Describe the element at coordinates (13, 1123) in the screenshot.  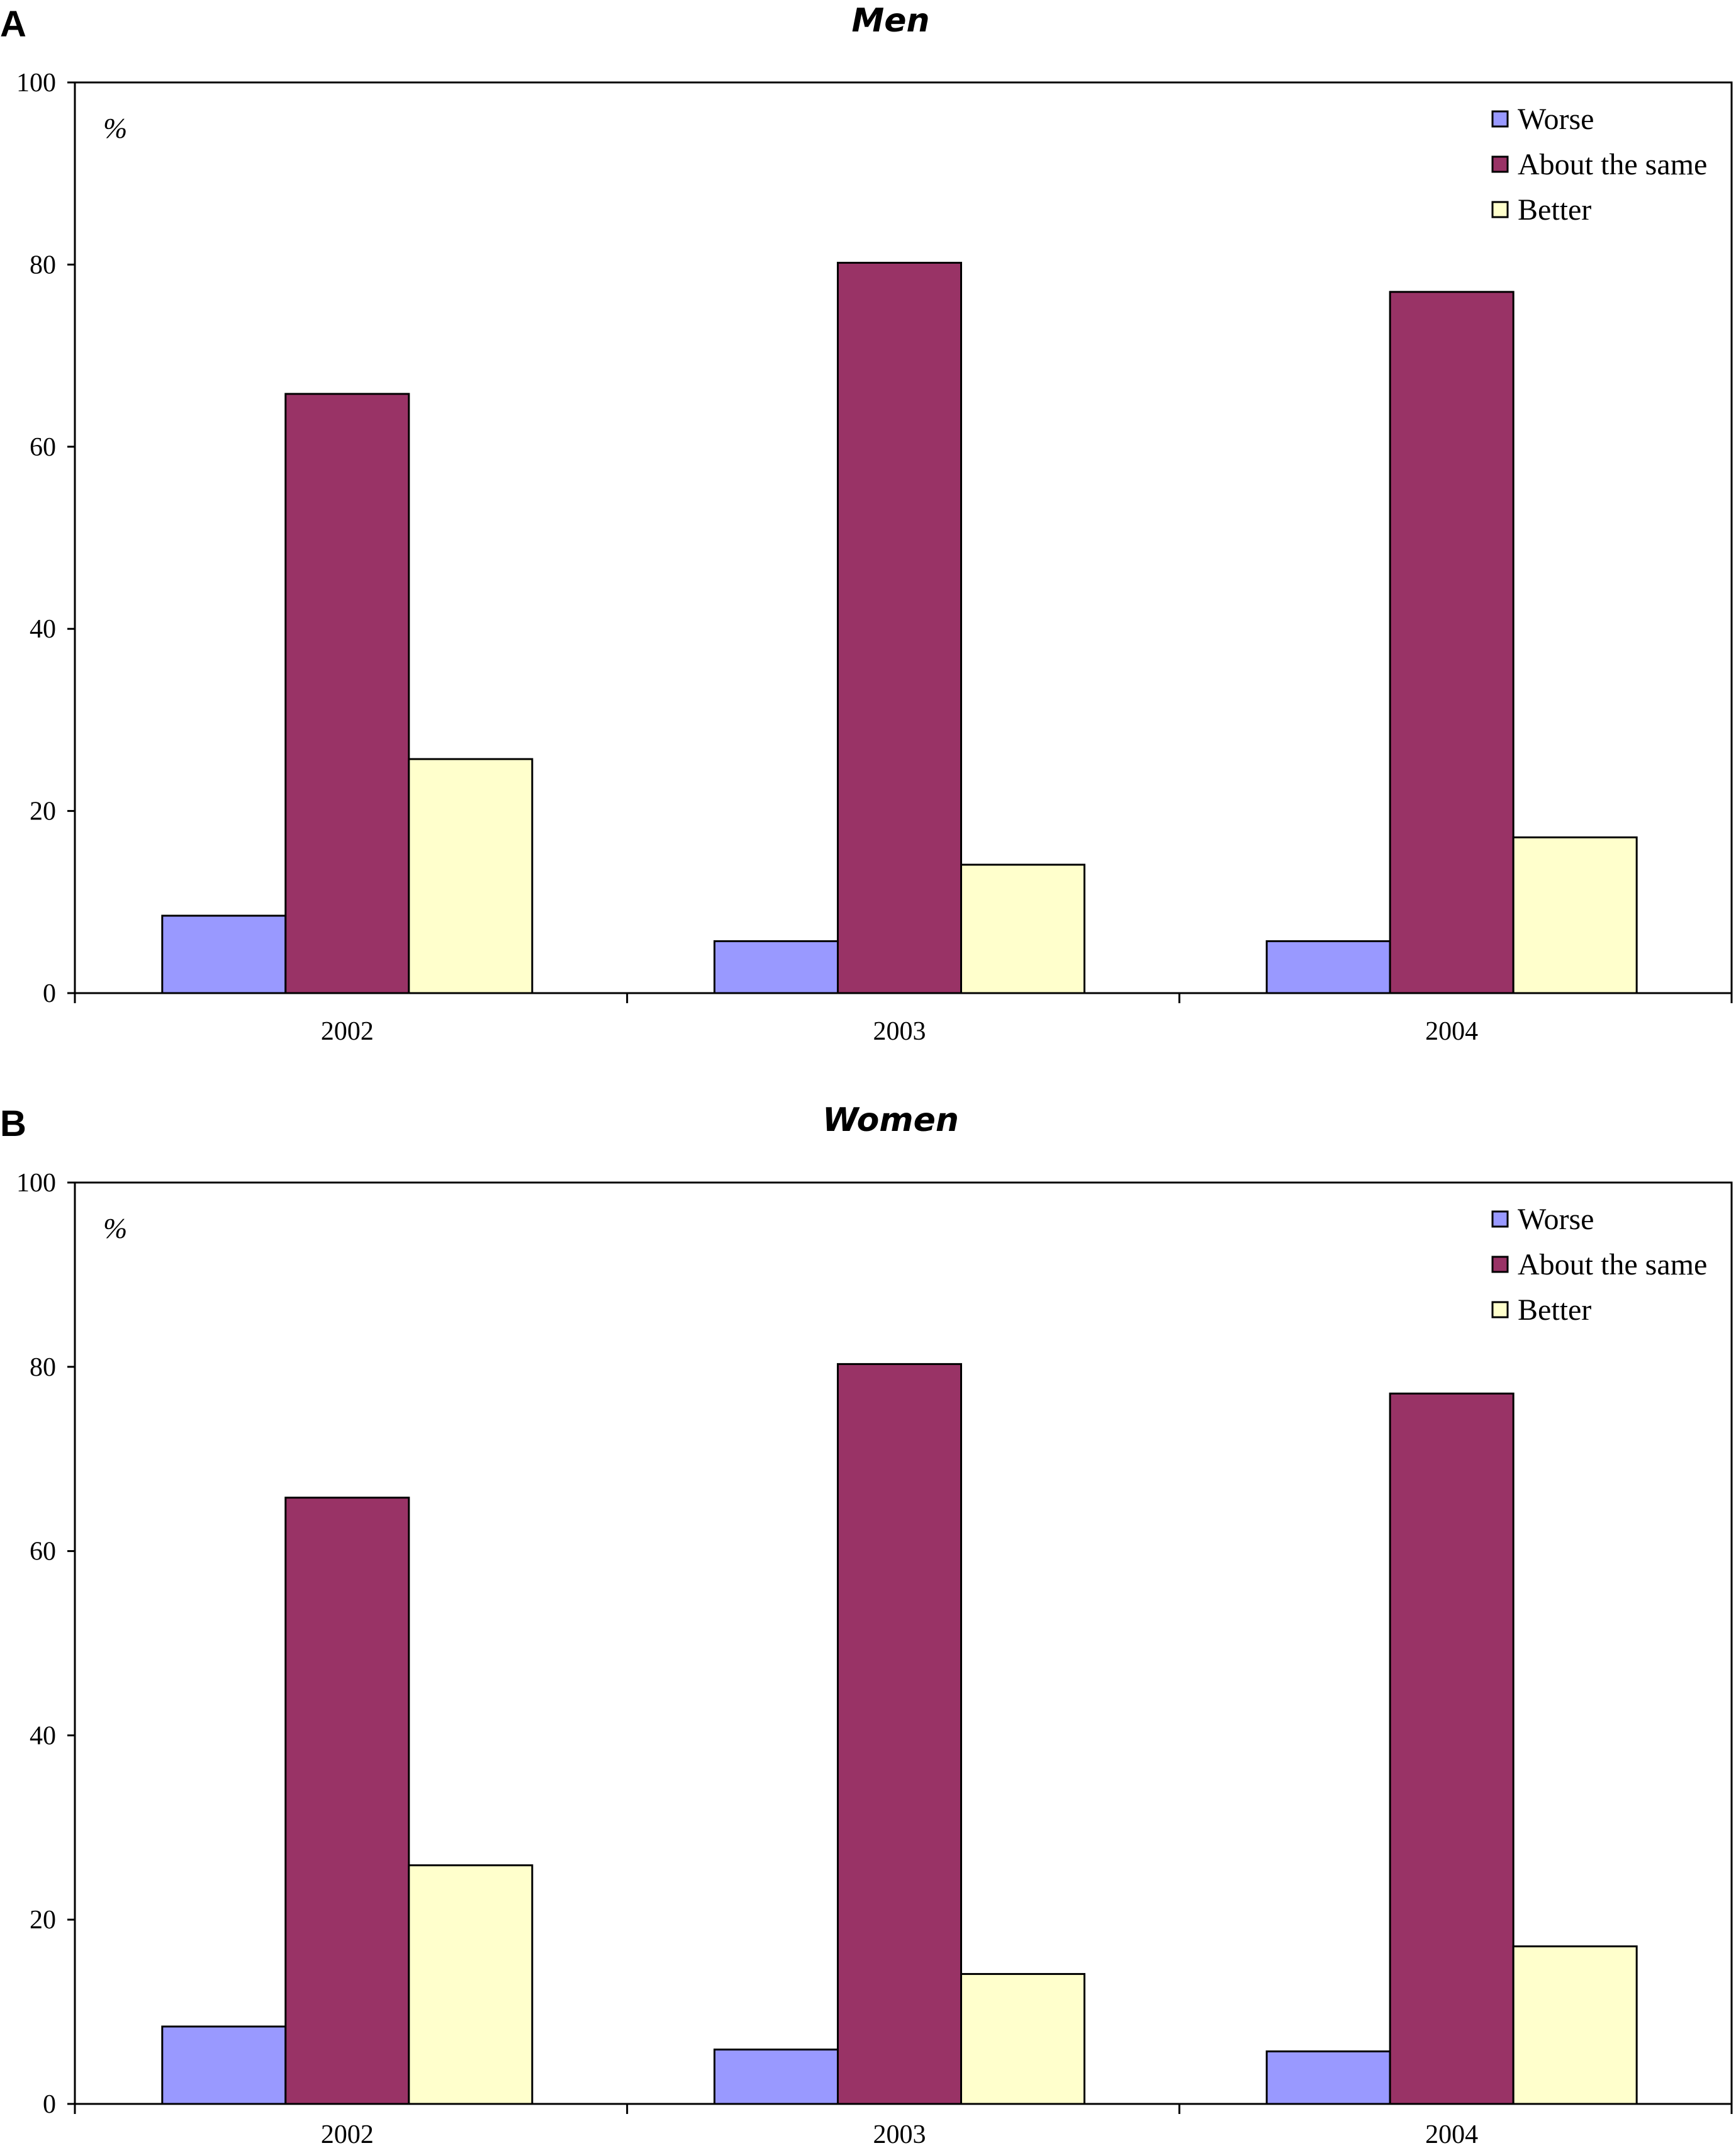
I see `panel-letter: B` at that location.